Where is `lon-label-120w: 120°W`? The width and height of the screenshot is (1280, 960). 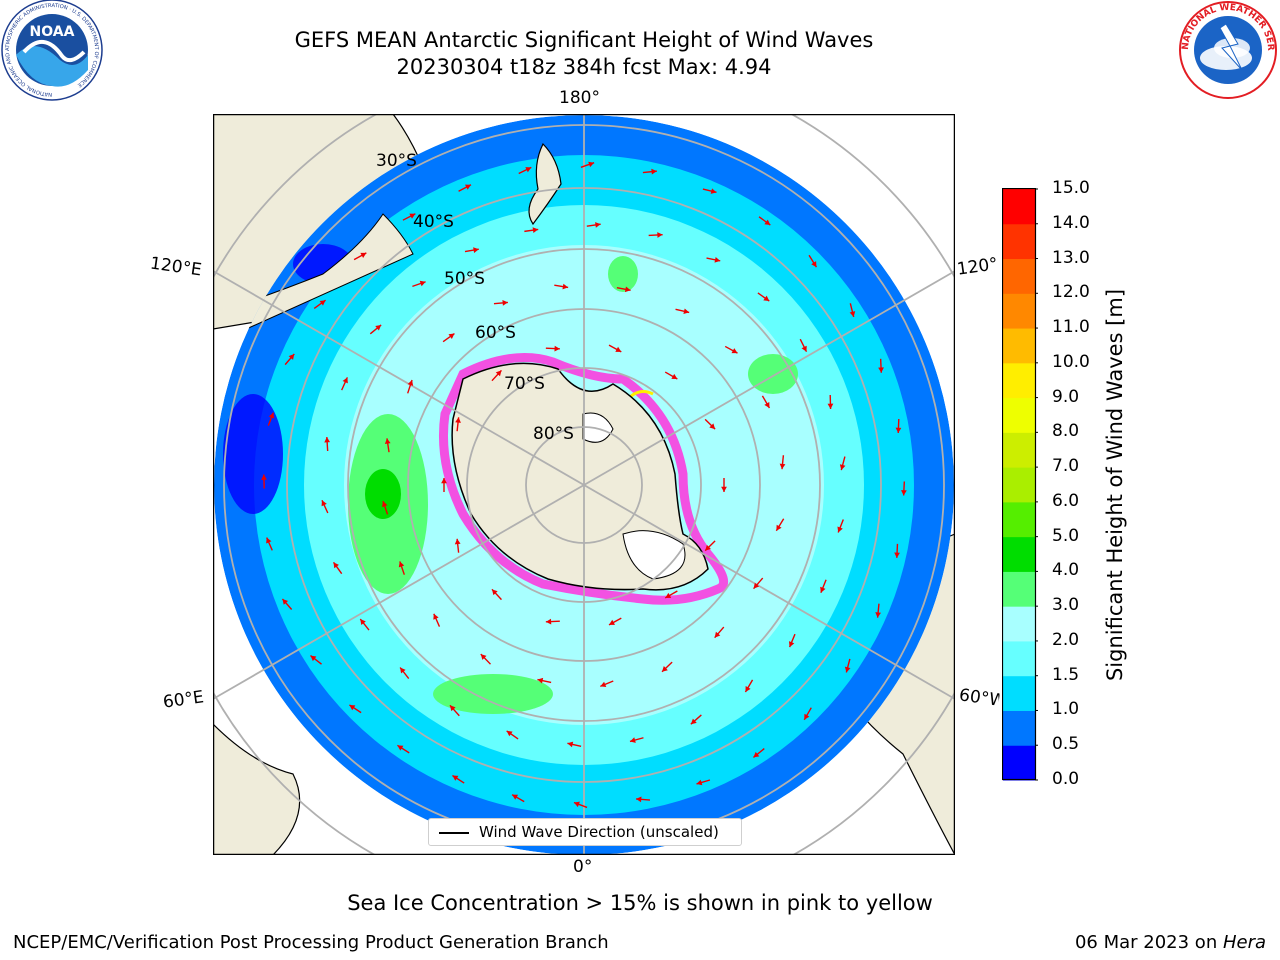
lon-label-120w: 120°W is located at coordinates (977, 267).